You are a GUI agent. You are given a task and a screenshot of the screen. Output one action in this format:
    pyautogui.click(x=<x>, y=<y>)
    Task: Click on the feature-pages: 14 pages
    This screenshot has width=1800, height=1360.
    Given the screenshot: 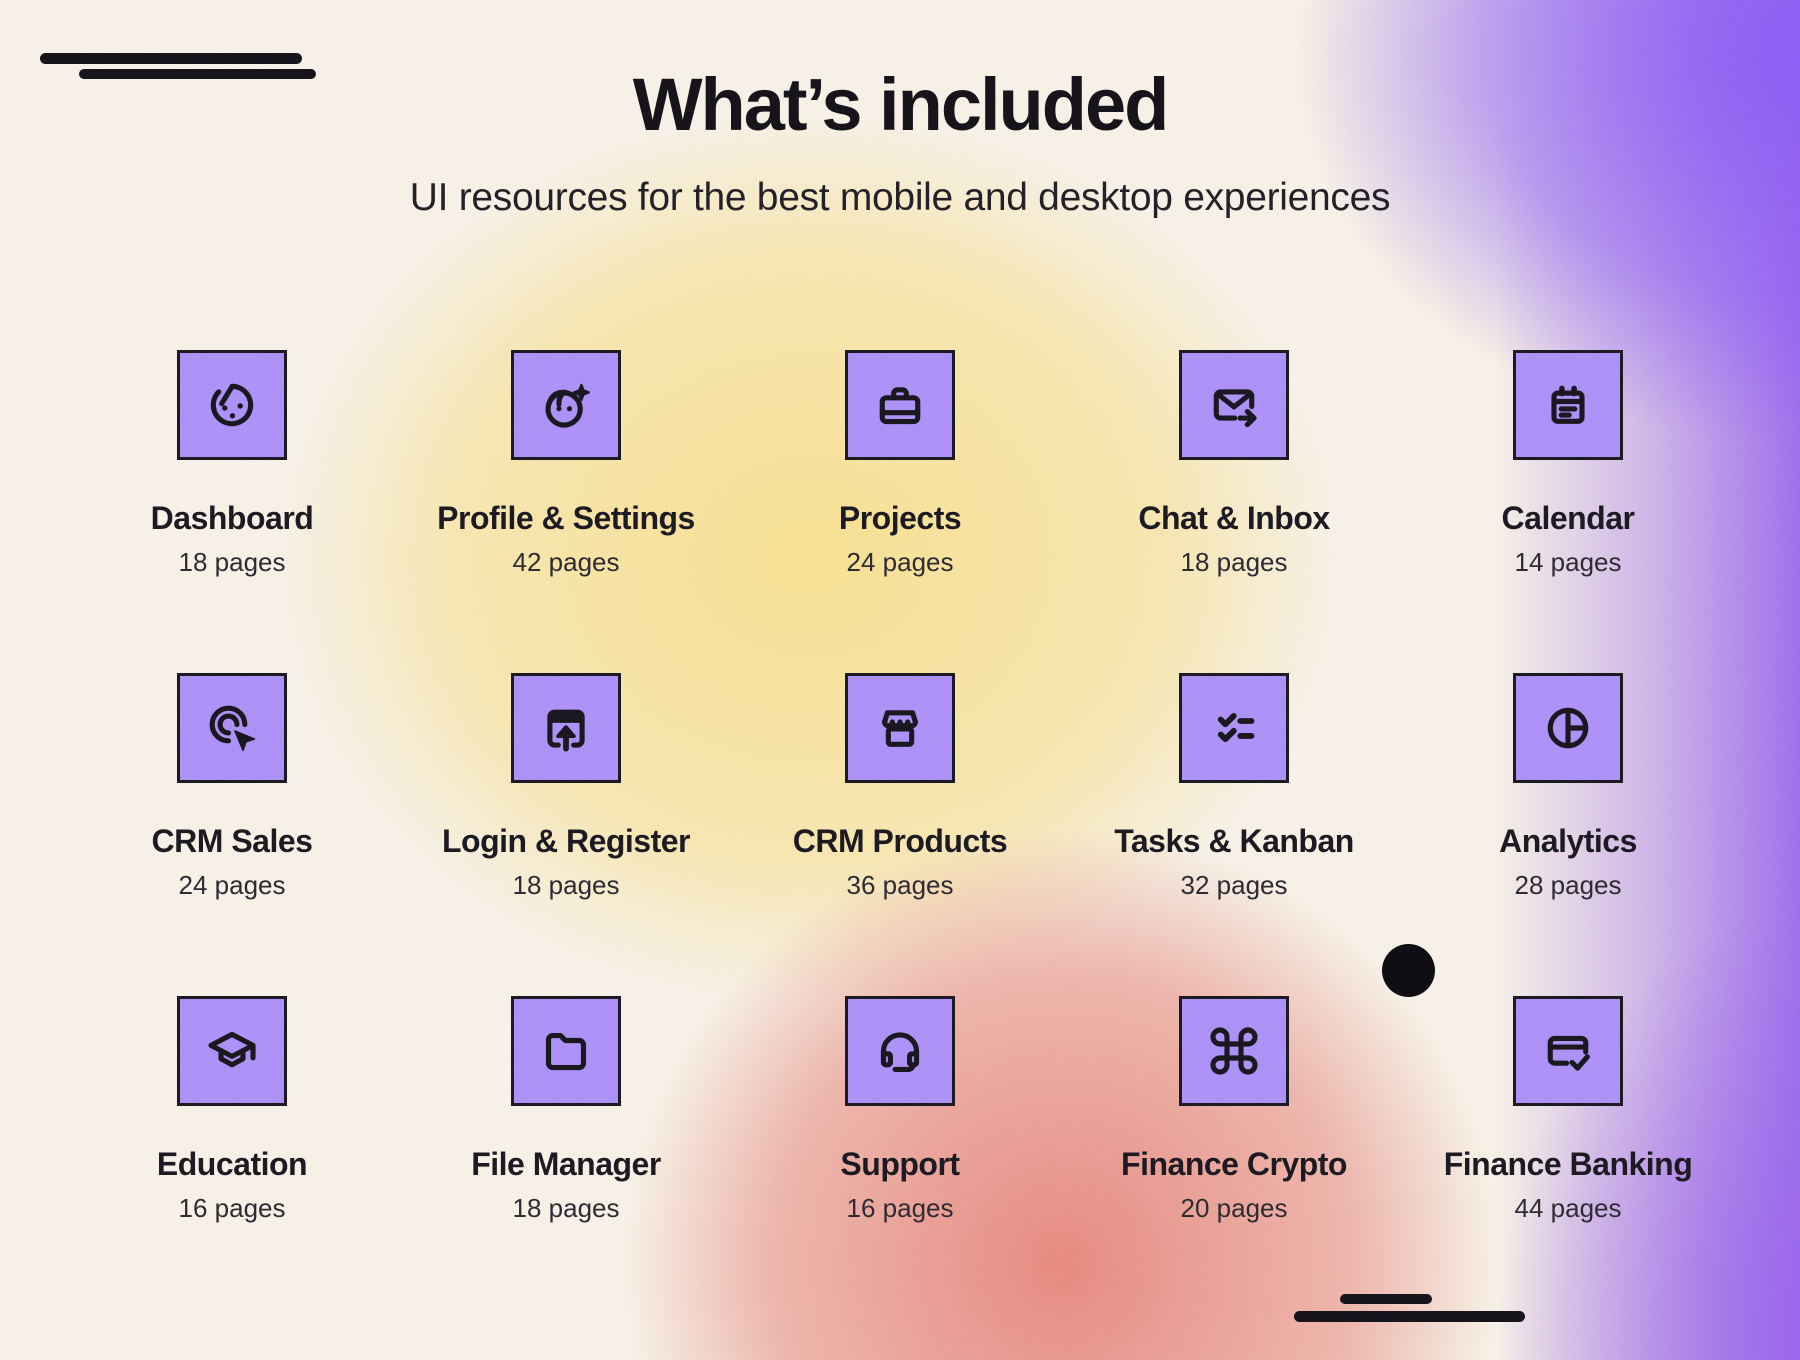 What is the action you would take?
    pyautogui.click(x=1568, y=562)
    